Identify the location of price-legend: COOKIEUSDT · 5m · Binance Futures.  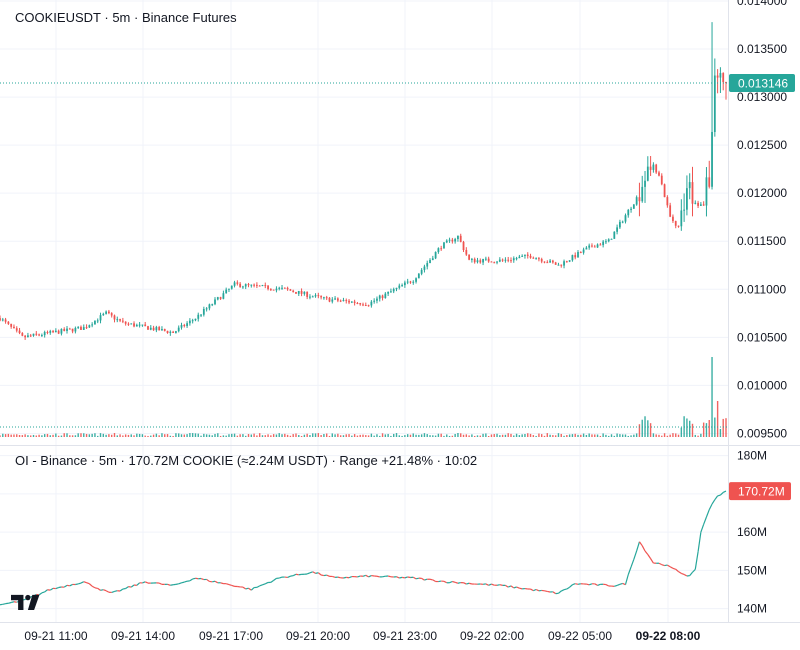
(126, 17).